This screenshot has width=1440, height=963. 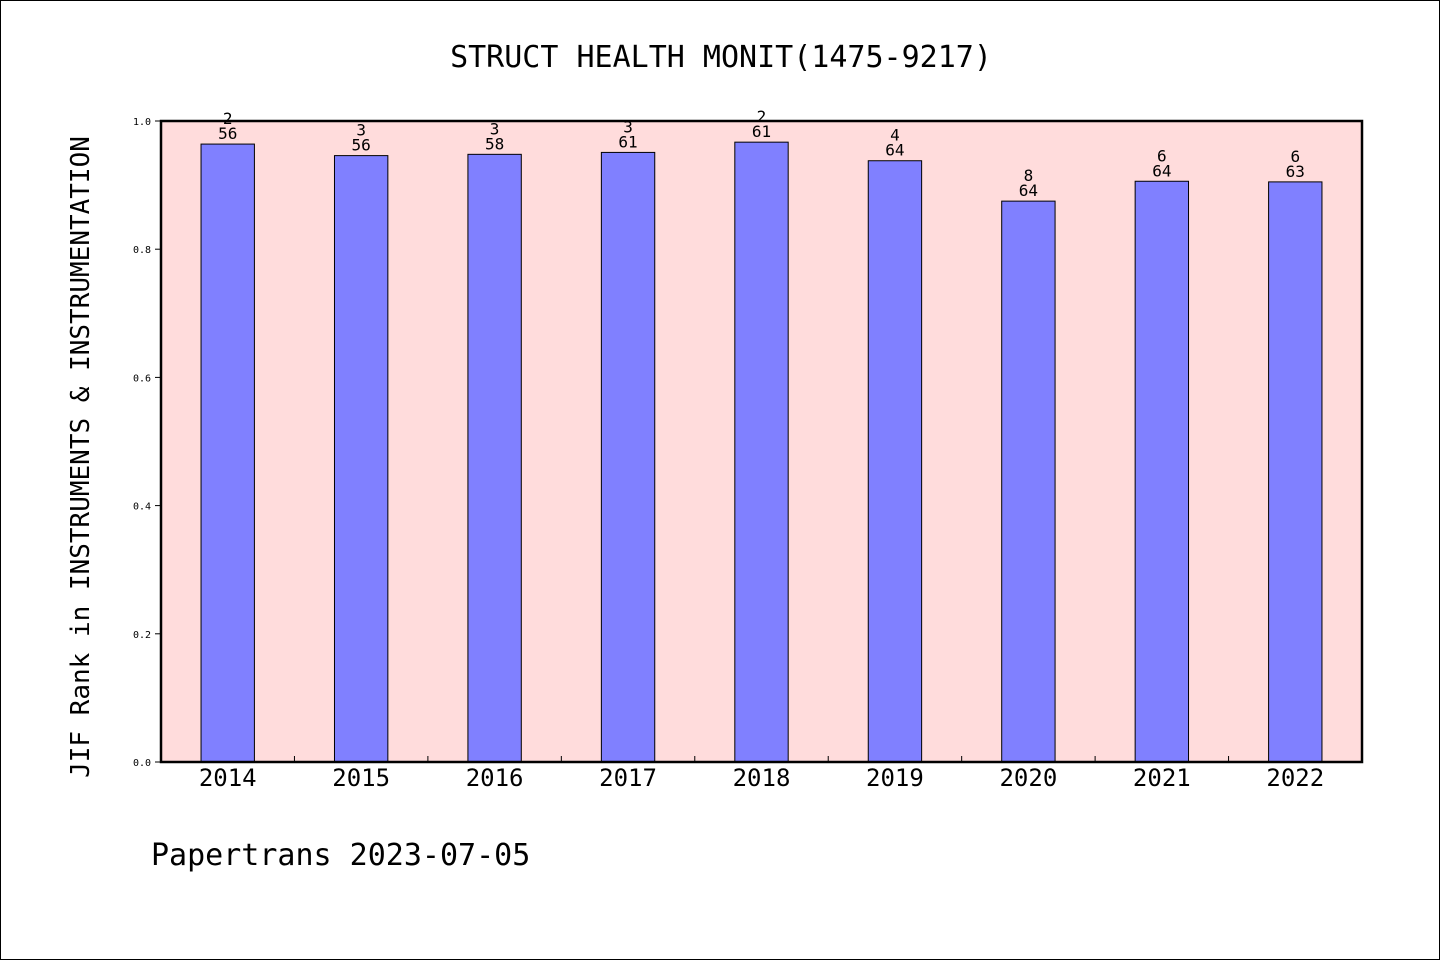 I want to click on bar-2019, so click(x=895, y=461).